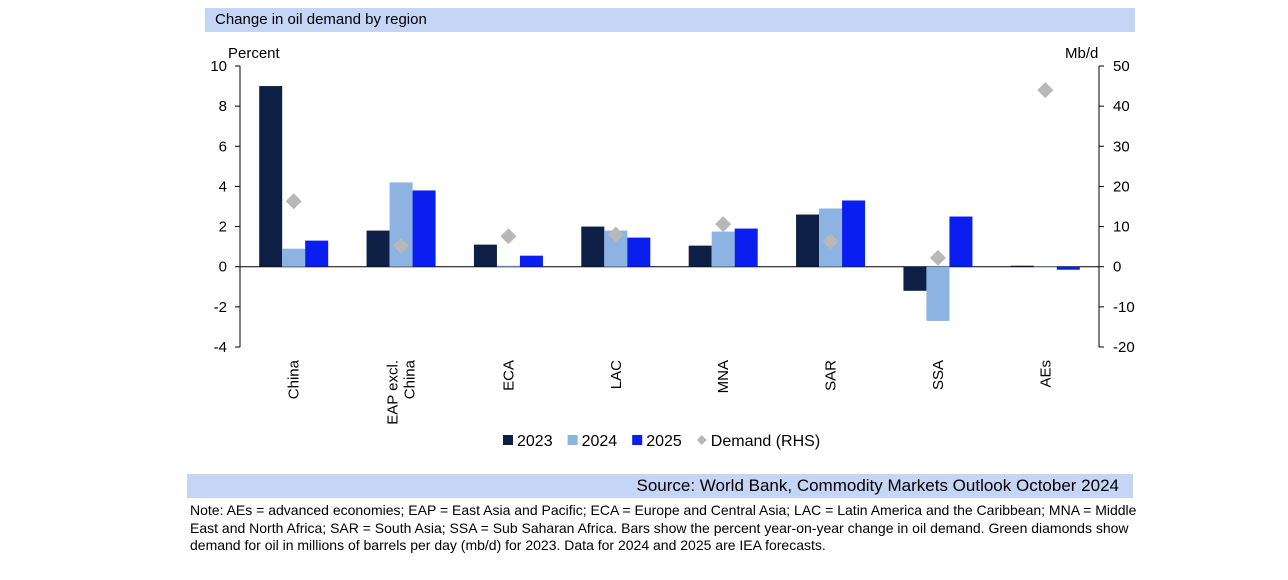 Image resolution: width=1288 pixels, height=580 pixels. What do you see at coordinates (254, 53) in the screenshot?
I see `left-axis-label: Percent` at bounding box center [254, 53].